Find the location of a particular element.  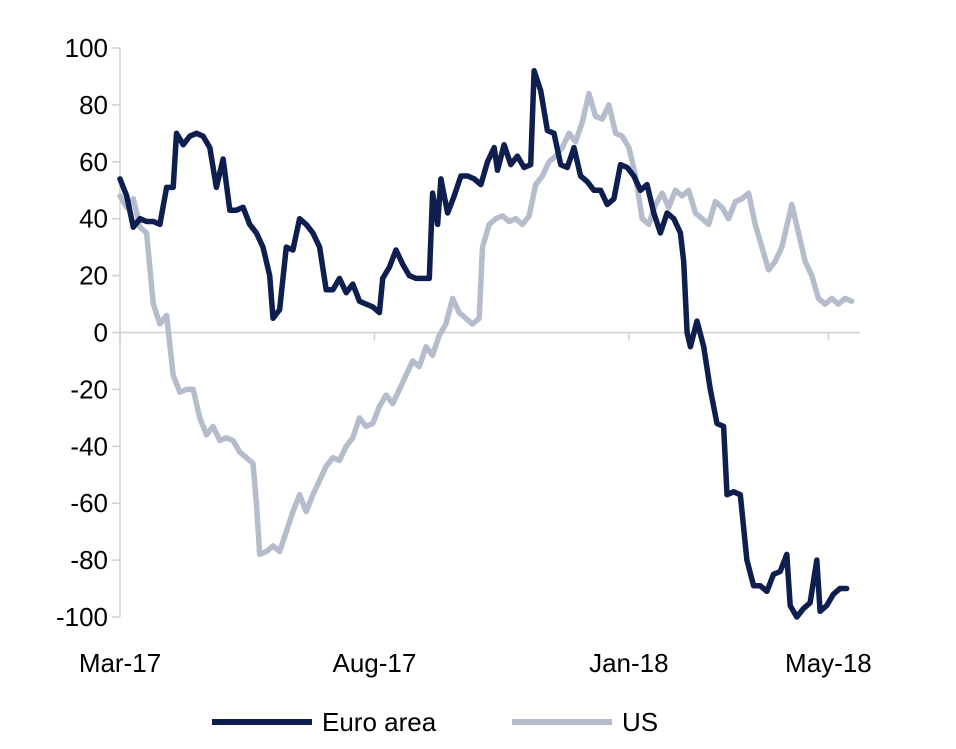

y-tick-label: 20 is located at coordinates (93, 276).